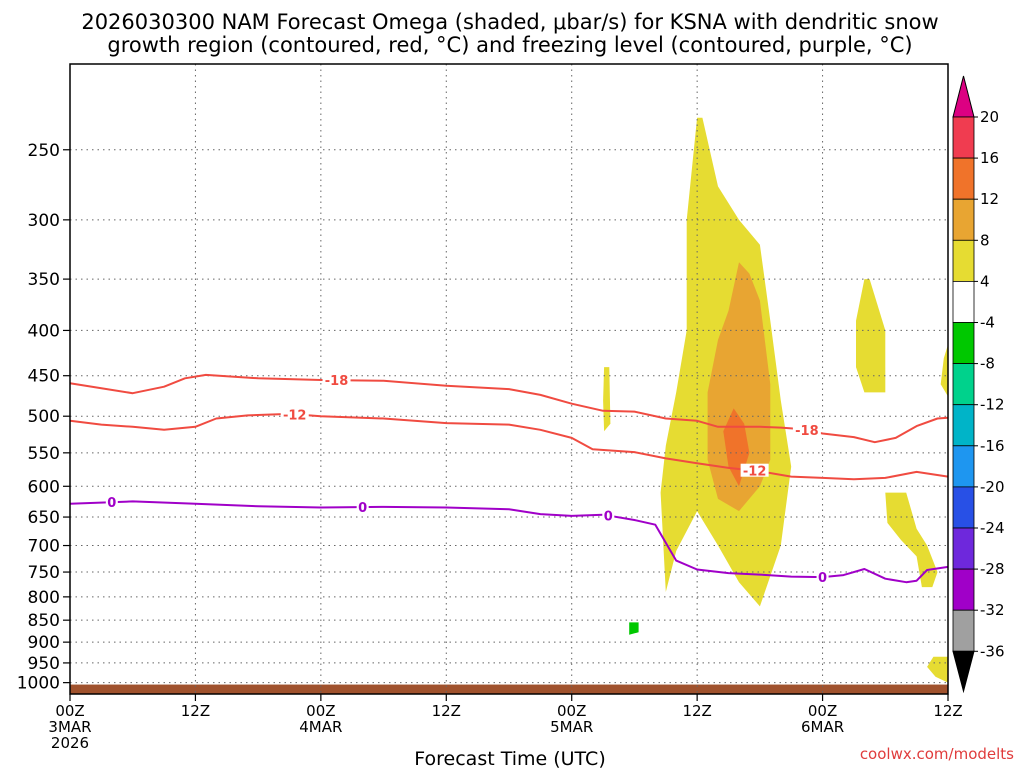 This screenshot has height=768, width=1024. What do you see at coordinates (44, 664) in the screenshot?
I see `y-tick-label: 950` at bounding box center [44, 664].